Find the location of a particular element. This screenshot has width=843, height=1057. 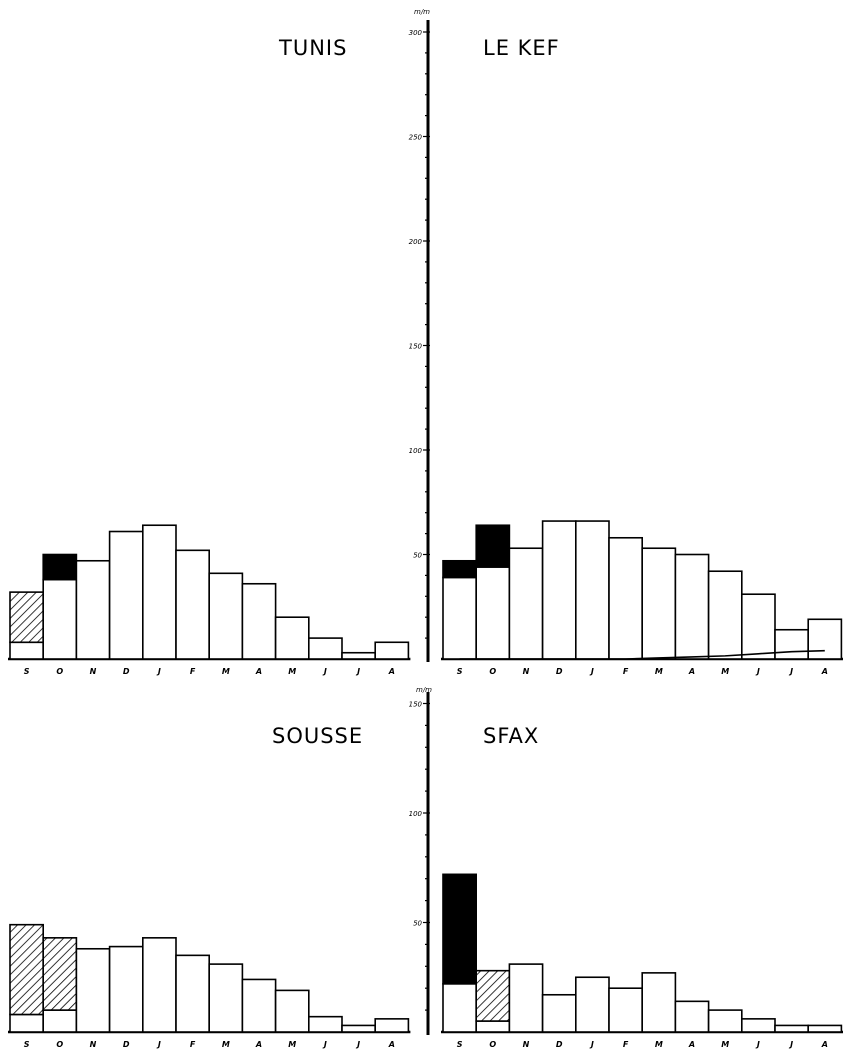

y-tick-label: 150 is located at coordinates (416, 347).